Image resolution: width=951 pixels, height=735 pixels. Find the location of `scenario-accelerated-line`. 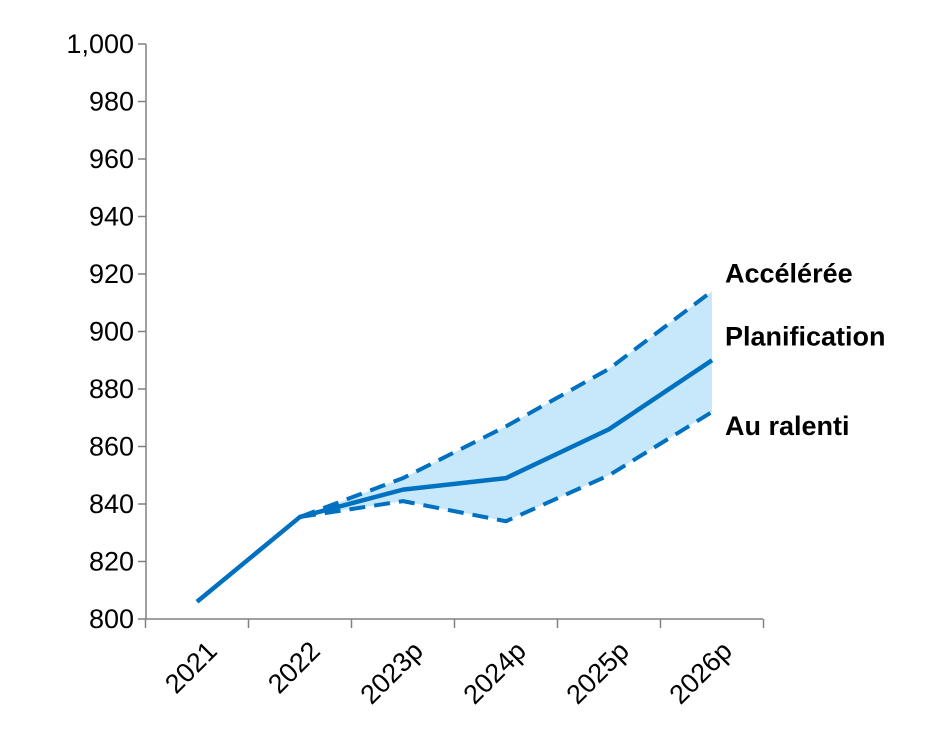

scenario-accelerated-line is located at coordinates (506, 404).